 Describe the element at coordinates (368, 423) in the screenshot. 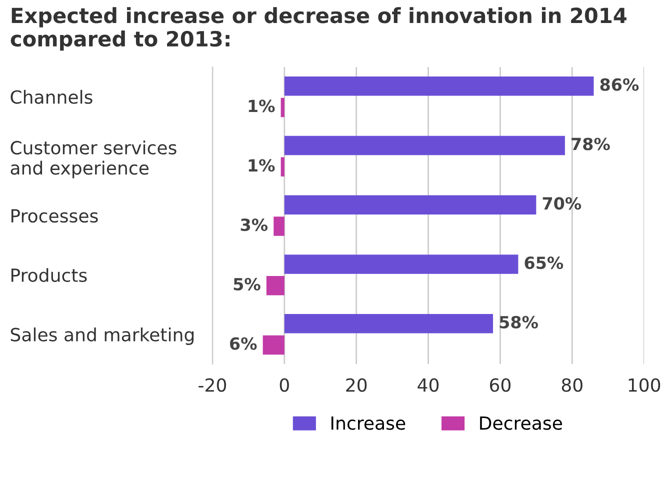

I see `legend-label: Increase` at that location.